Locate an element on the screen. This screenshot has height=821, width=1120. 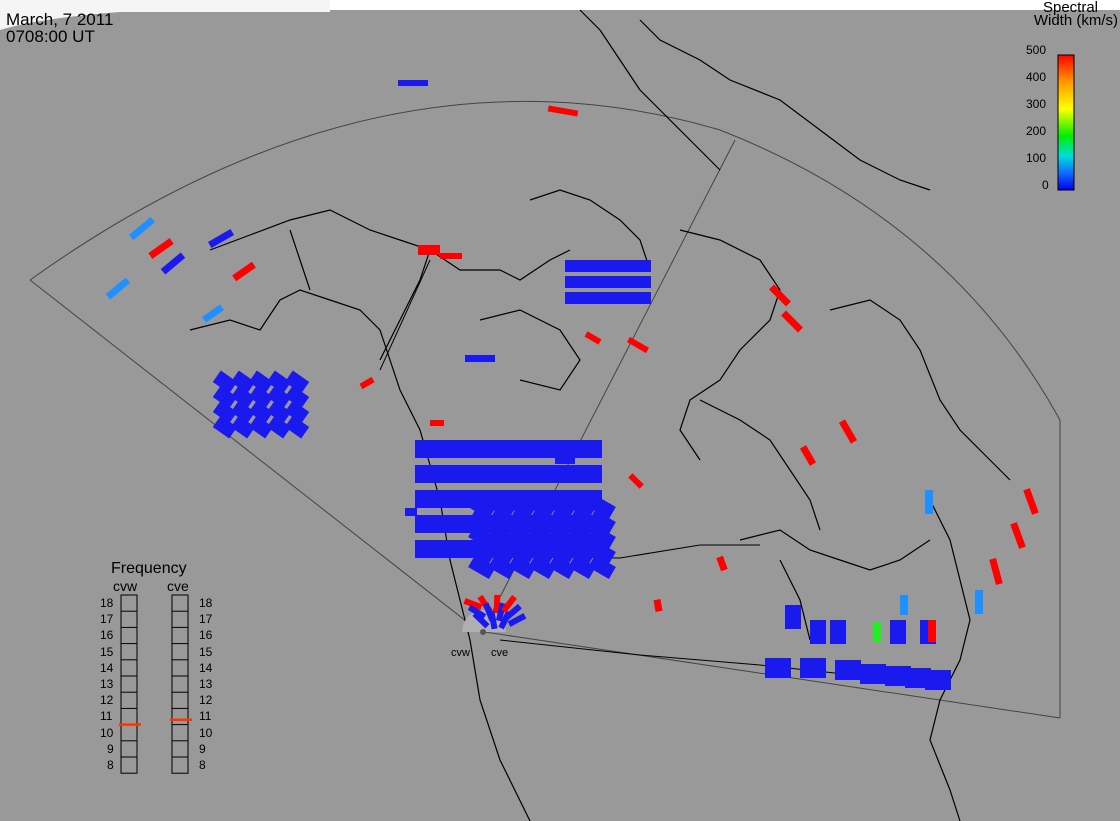
colorbar-tick-label: 300 is located at coordinates (1036, 104).